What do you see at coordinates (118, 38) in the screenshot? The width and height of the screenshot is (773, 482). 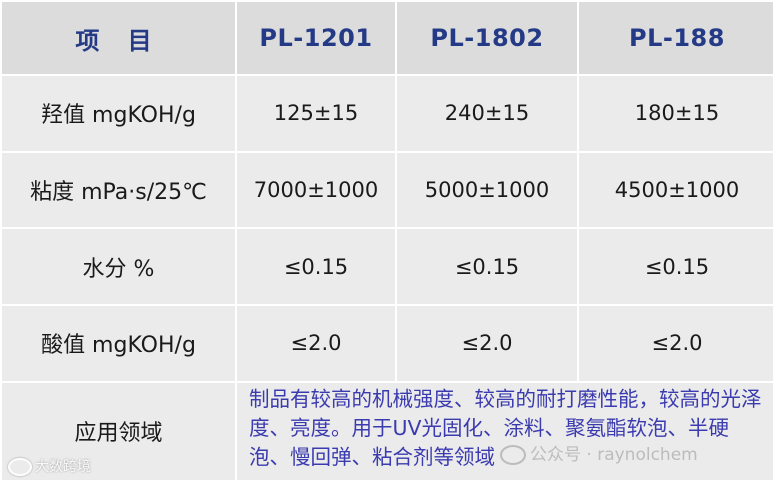 I see `header-item: 项 目` at bounding box center [118, 38].